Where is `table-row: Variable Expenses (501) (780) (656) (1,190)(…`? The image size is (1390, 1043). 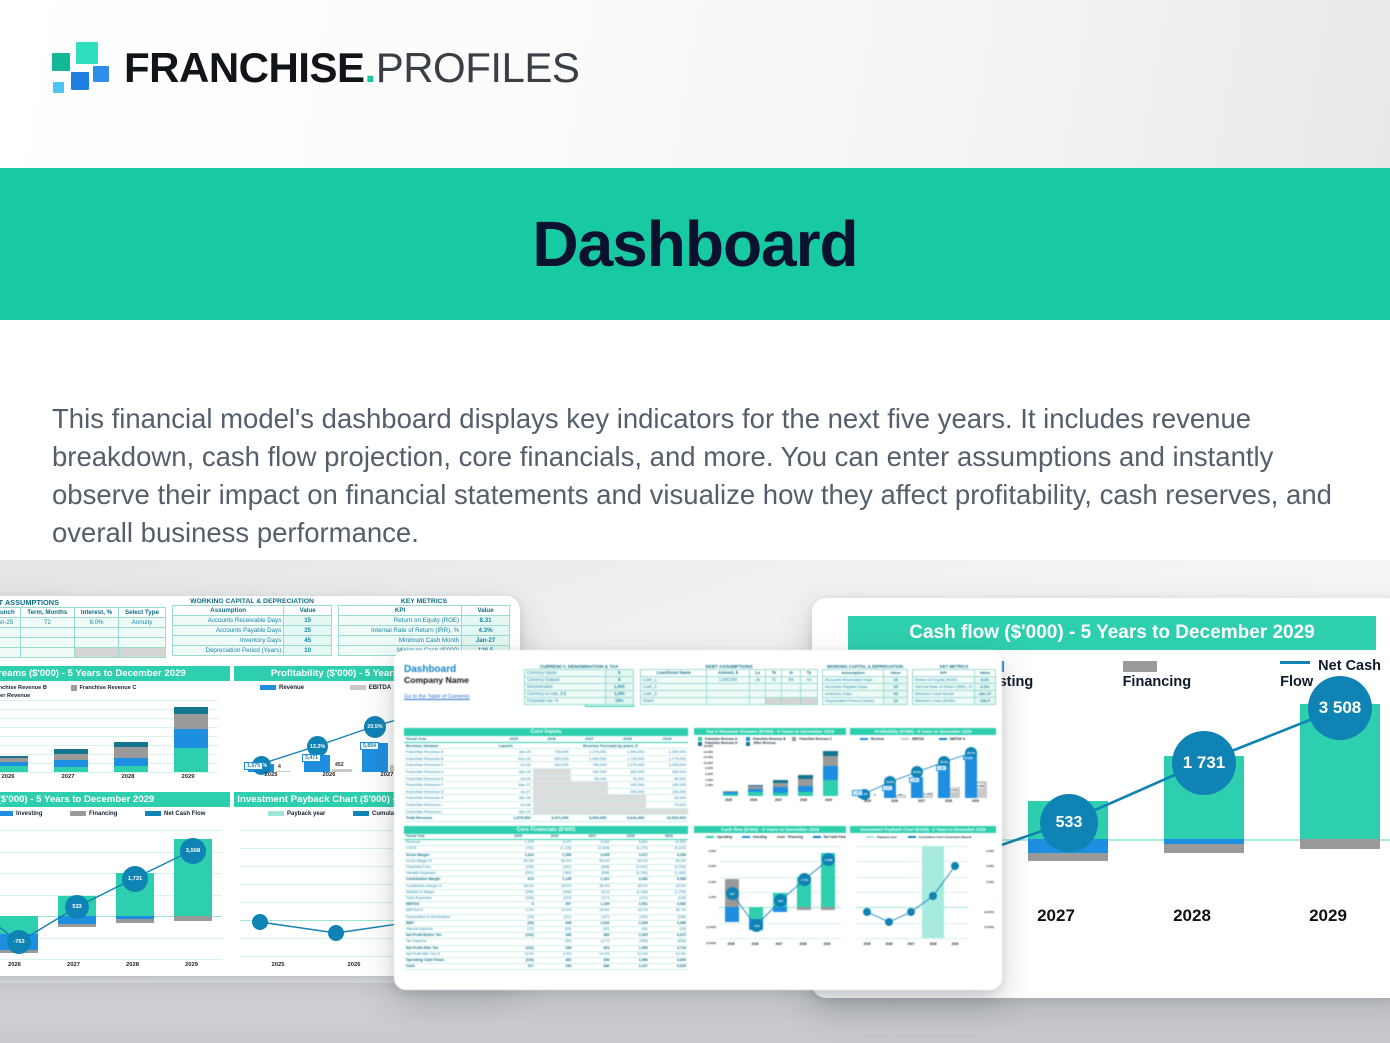
table-row: Variable Expenses (501) (780) (656) (1,190)(… is located at coordinates (546, 874).